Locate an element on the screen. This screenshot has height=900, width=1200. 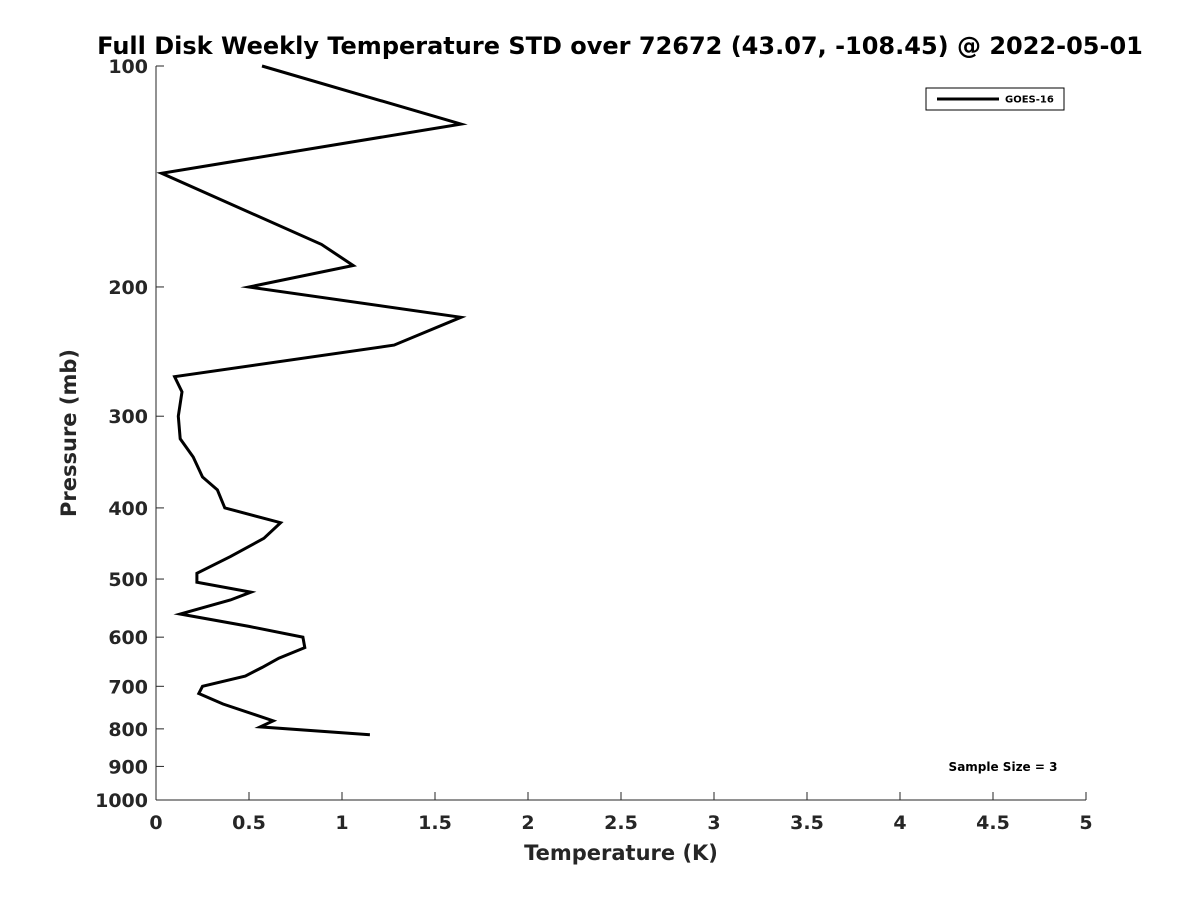
x-axis-ticks: 0 0.5 1 1.5 2 2.5 3 3.5 4 4.5 5 is located at coordinates (621, 813).